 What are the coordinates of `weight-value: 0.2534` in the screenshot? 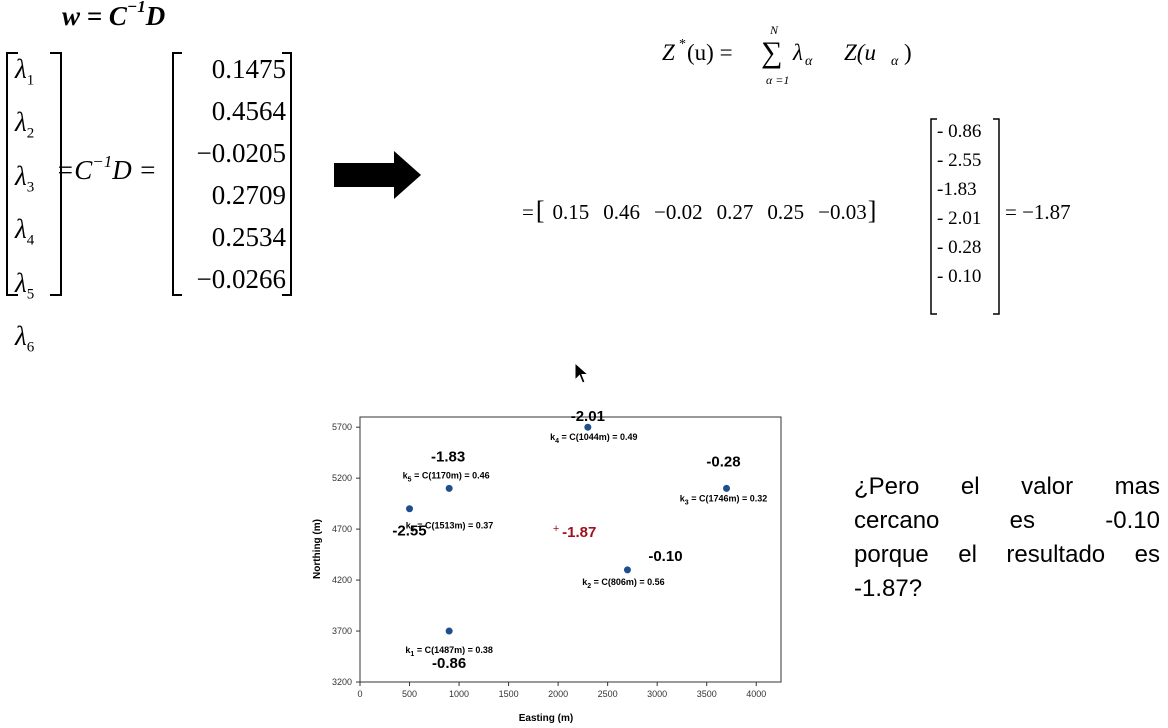 It's located at (248, 237).